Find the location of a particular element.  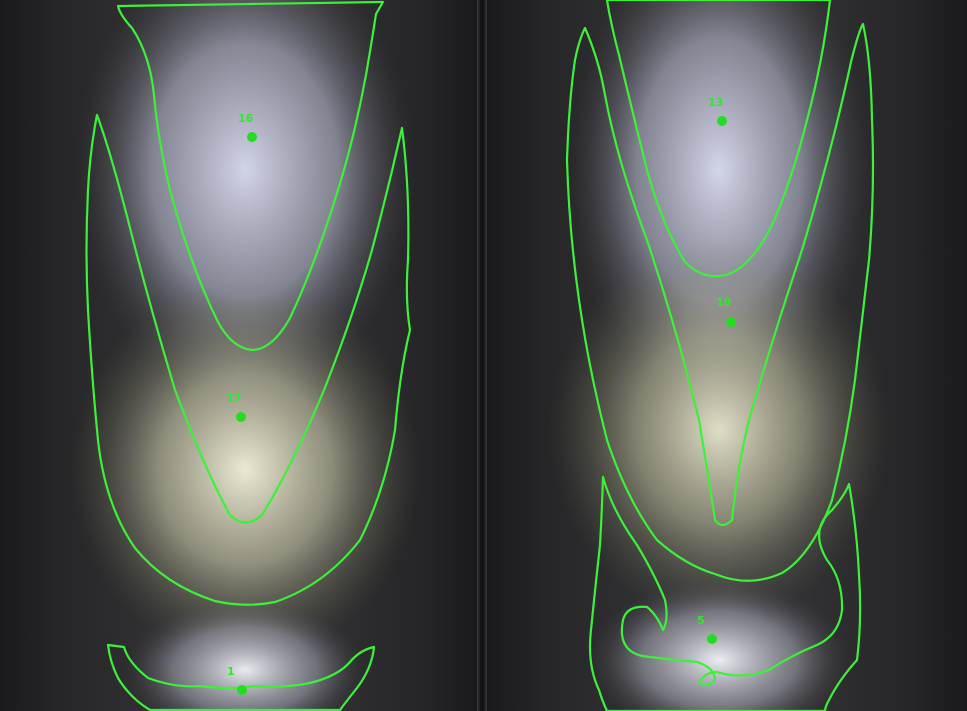

marker-16-label: 16 is located at coordinates (246, 118).